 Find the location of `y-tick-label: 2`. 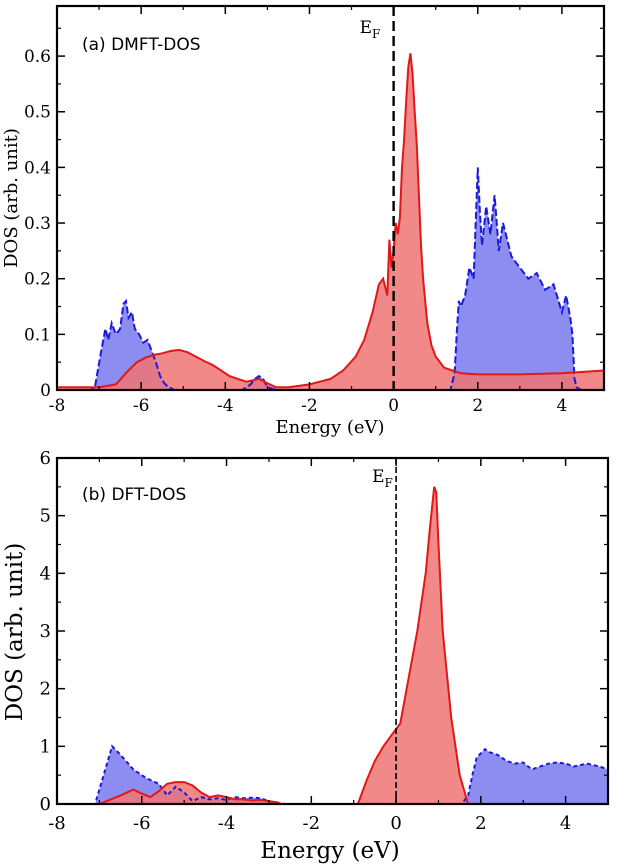

y-tick-label: 2 is located at coordinates (45, 689).